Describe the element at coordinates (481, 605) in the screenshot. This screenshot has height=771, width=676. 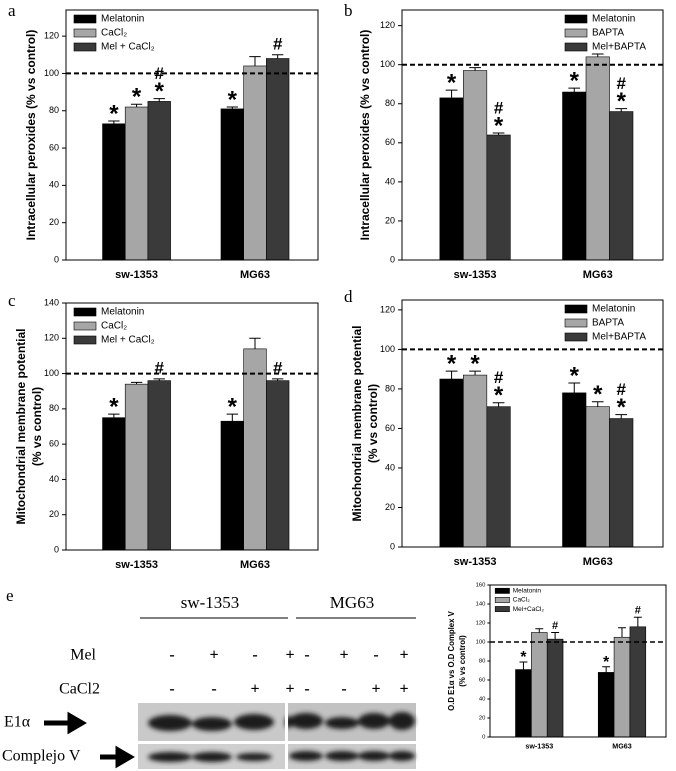
I see `y-tick-label: 140` at that location.